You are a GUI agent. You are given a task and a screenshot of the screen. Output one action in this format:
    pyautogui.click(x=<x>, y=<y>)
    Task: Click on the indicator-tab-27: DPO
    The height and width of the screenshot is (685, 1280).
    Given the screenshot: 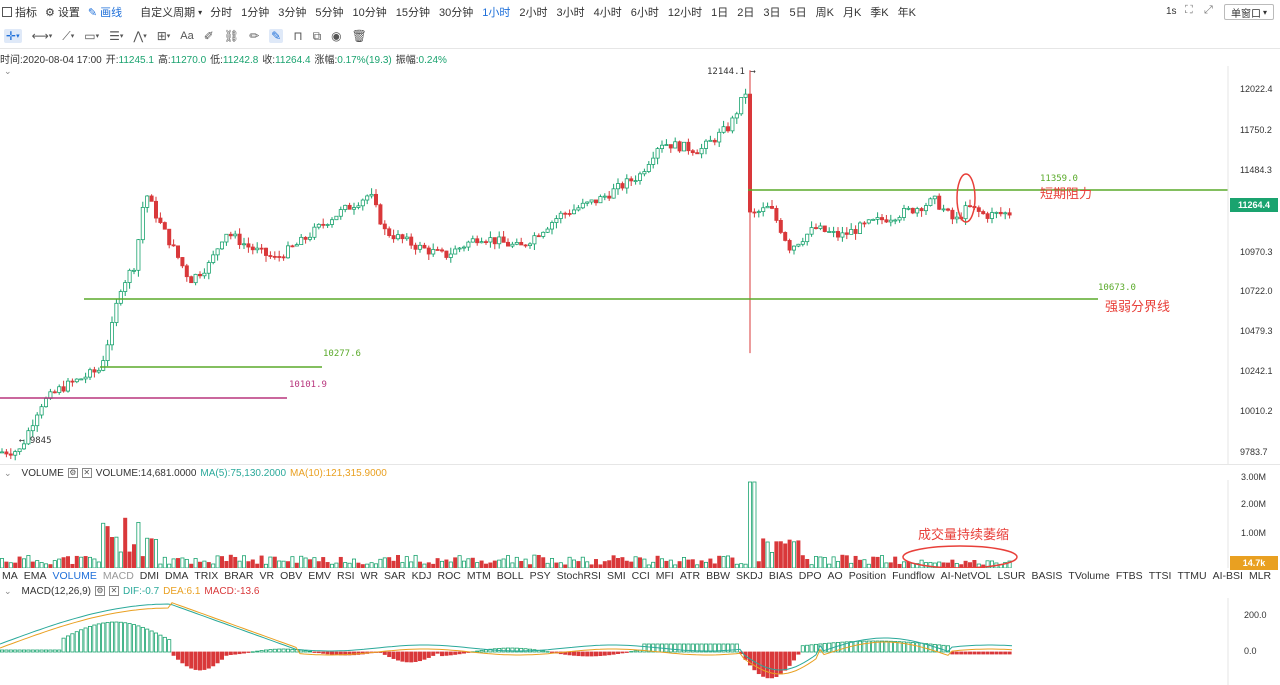 What is the action you would take?
    pyautogui.click(x=810, y=575)
    